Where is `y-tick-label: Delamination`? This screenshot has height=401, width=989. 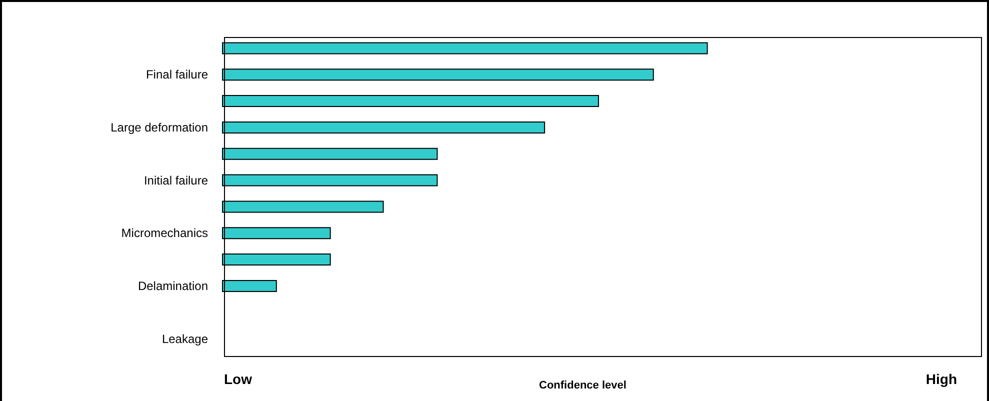
y-tick-label: Delamination is located at coordinates (173, 285).